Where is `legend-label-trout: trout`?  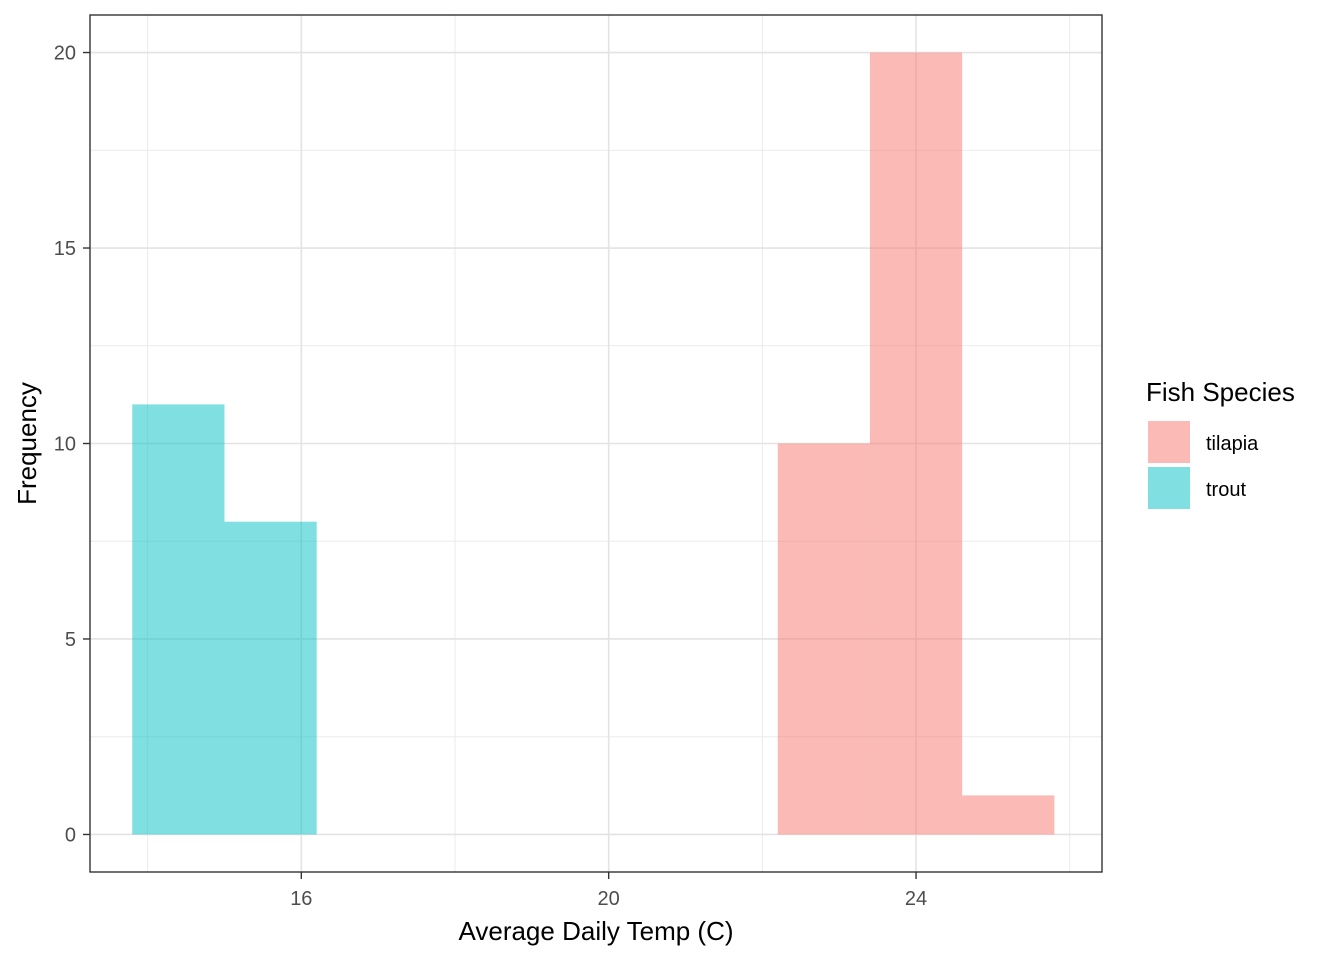 legend-label-trout: trout is located at coordinates (1226, 490).